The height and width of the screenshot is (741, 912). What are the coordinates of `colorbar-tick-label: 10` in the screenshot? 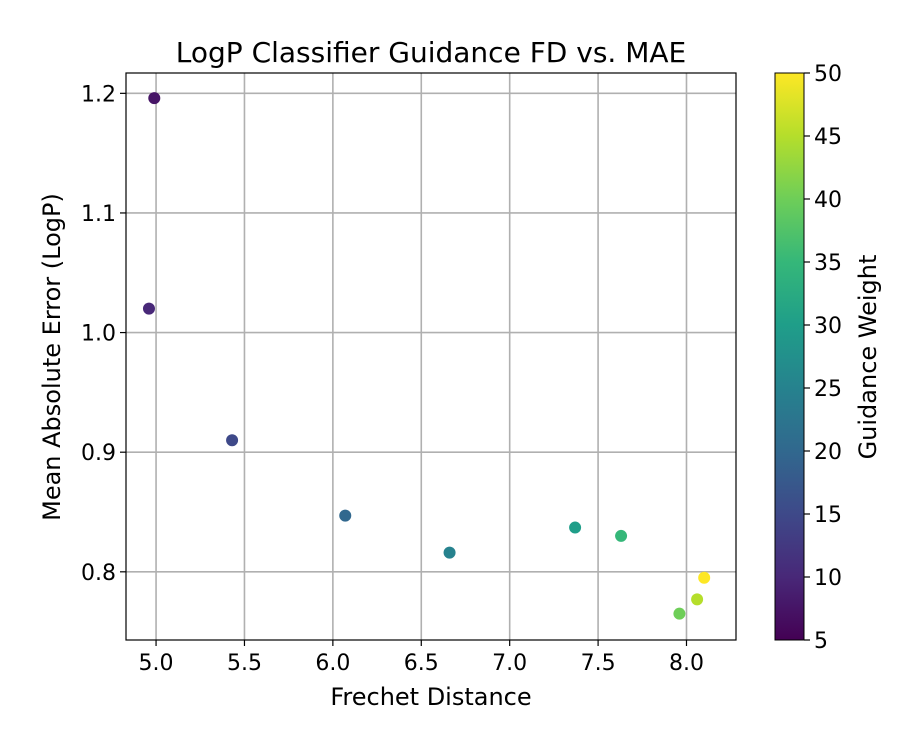 It's located at (828, 578).